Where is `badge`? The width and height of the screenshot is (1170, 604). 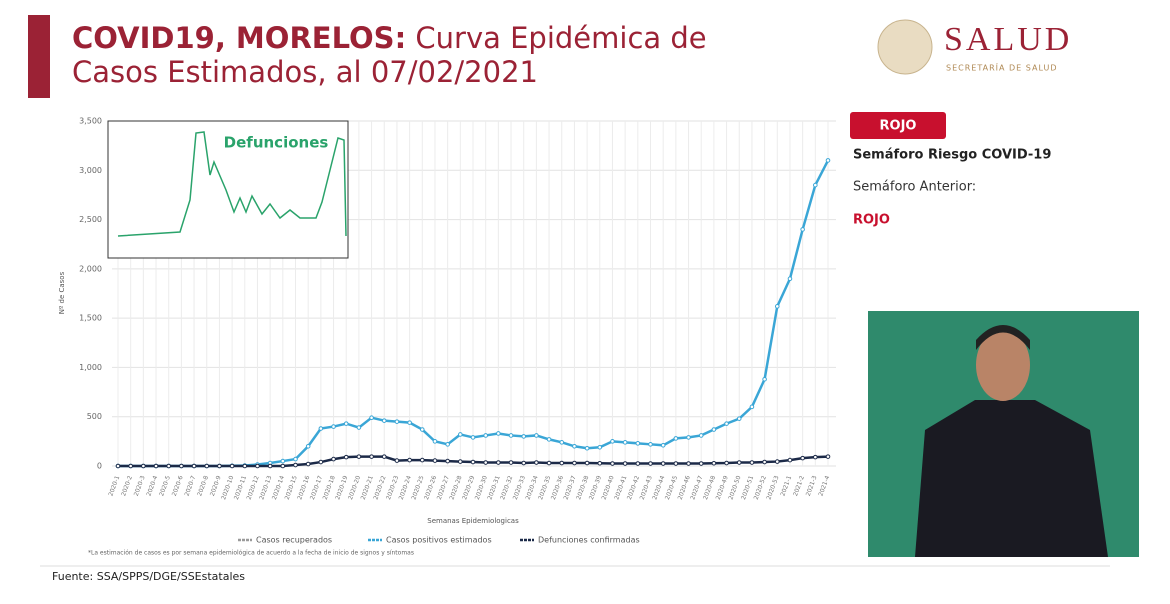 badge is located at coordinates (898, 125).